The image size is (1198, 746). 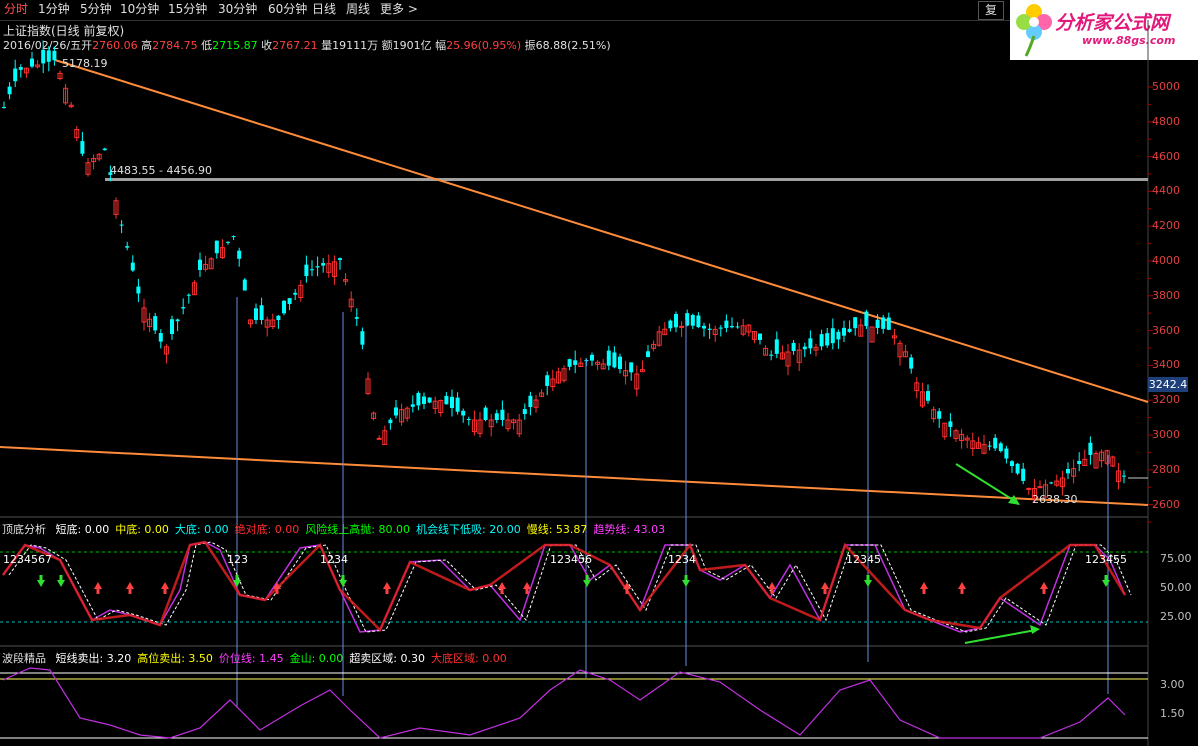 What do you see at coordinates (358, 9) in the screenshot?
I see `tab-8: 周线` at bounding box center [358, 9].